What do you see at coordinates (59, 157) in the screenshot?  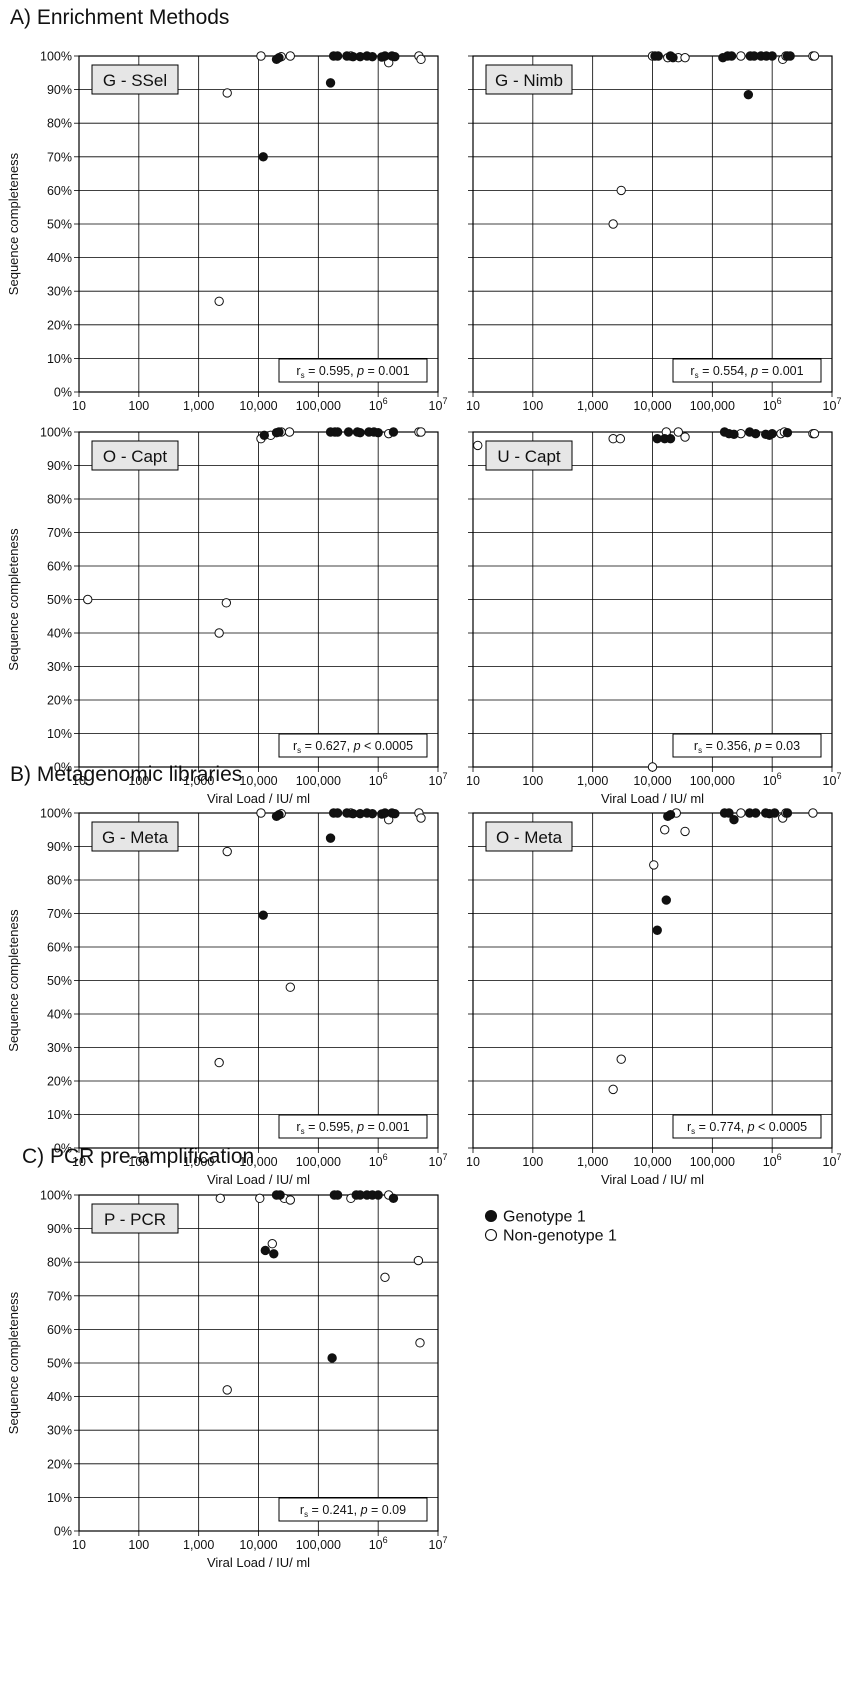 I see `y-tick-label: 70%` at bounding box center [59, 157].